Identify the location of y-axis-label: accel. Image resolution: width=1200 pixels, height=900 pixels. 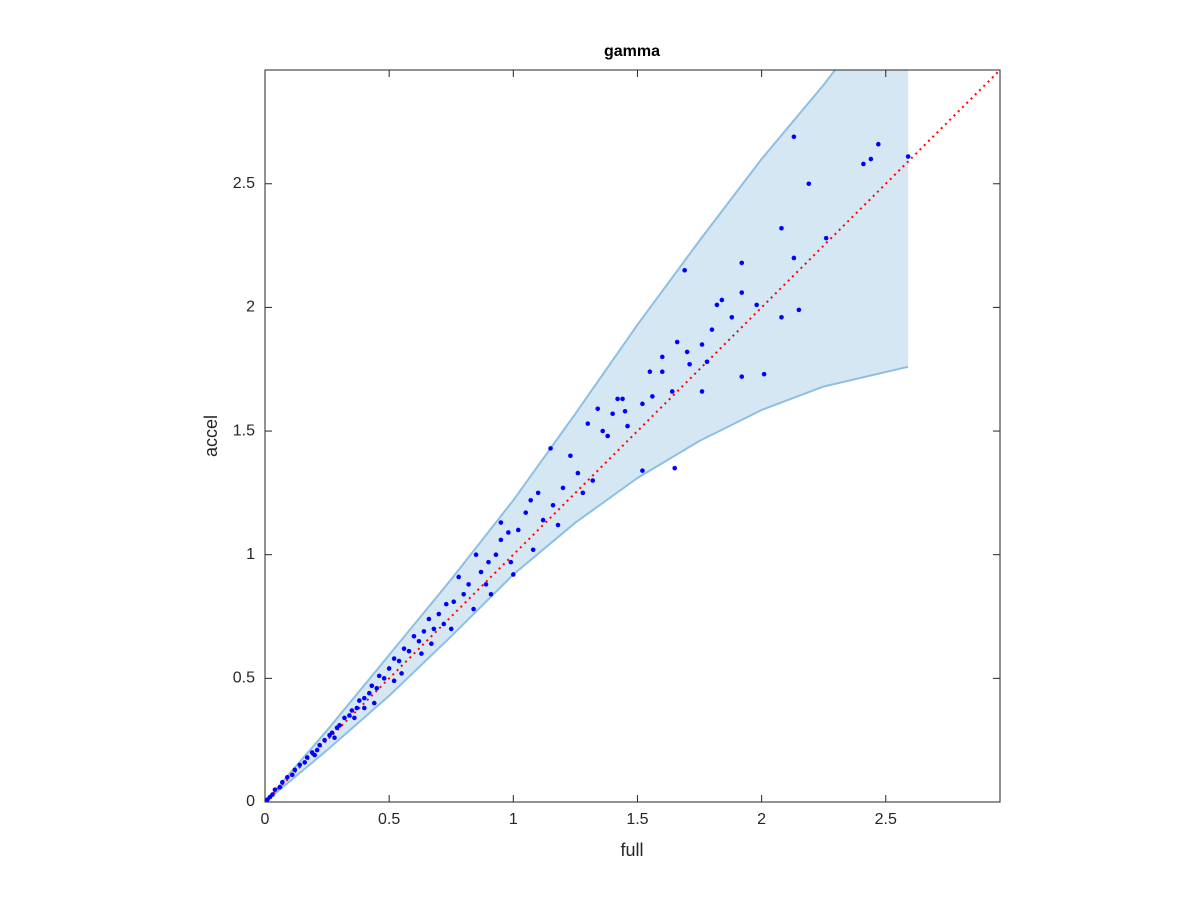
(211, 436).